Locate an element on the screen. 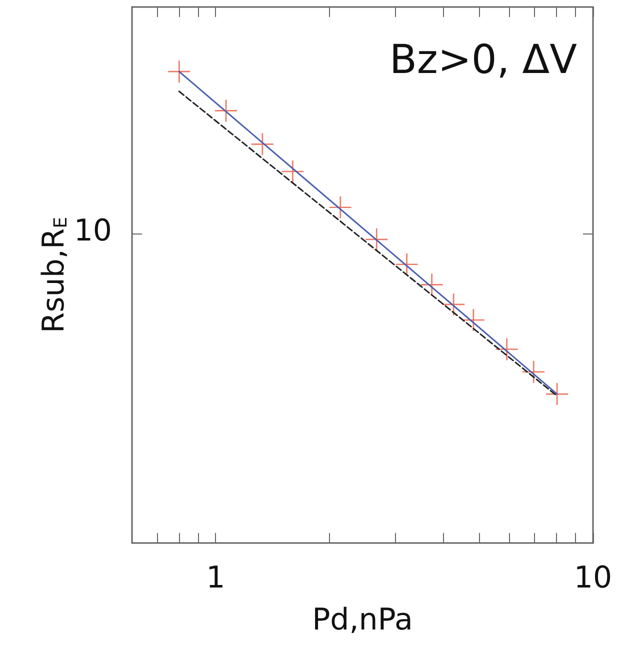 The height and width of the screenshot is (650, 627). x-tick-label: 1 is located at coordinates (216, 578).